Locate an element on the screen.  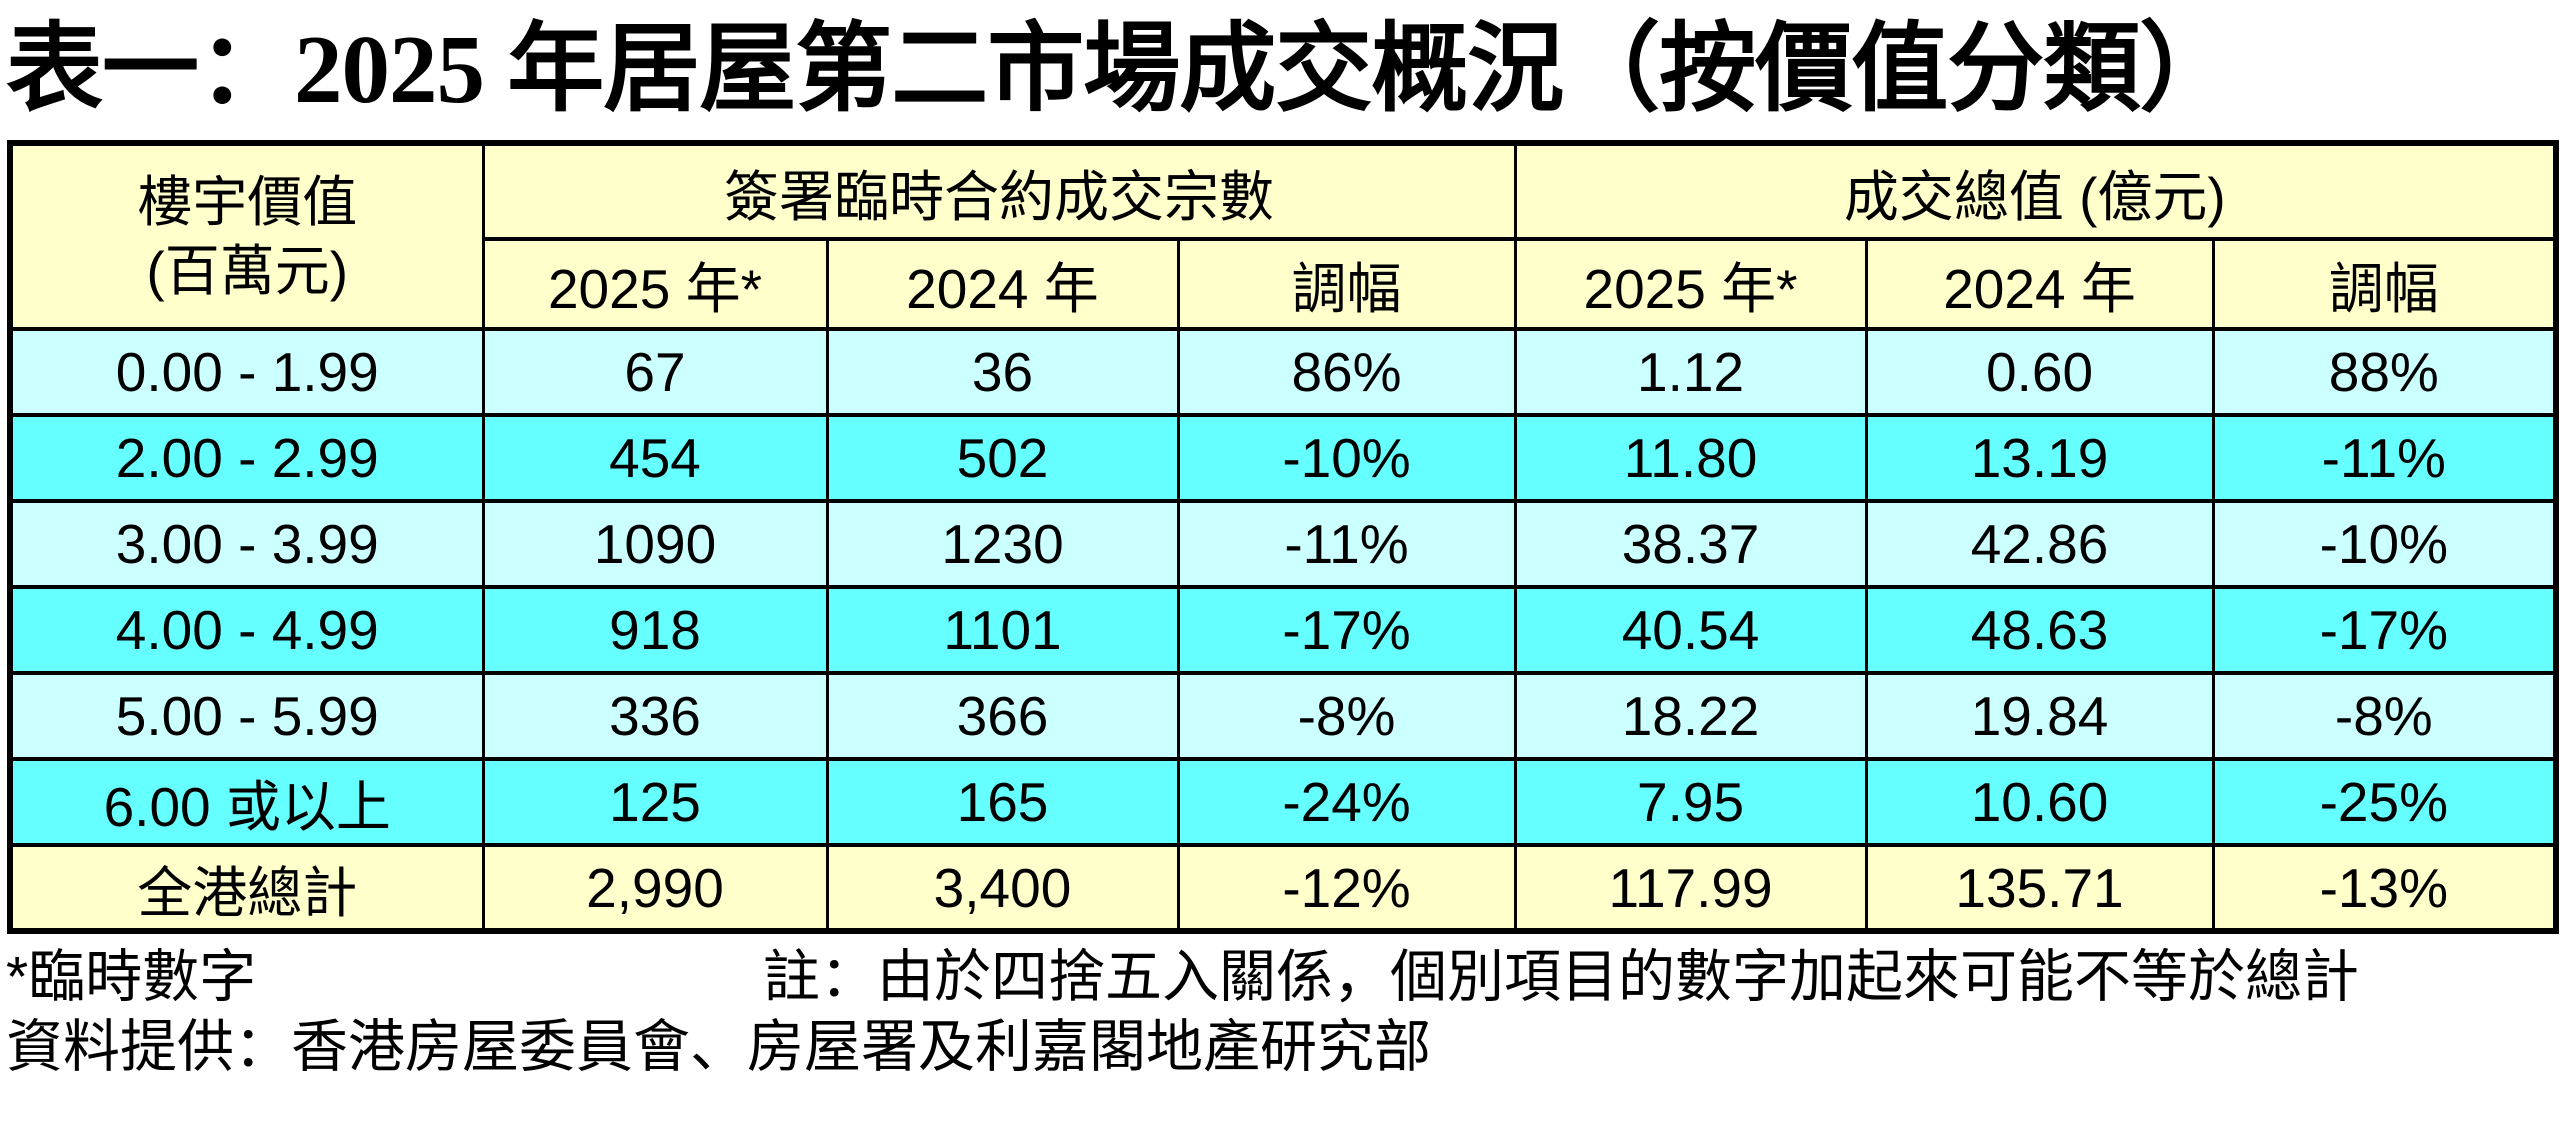
row-label: 0.00 - 1.99 is located at coordinates (246, 372).